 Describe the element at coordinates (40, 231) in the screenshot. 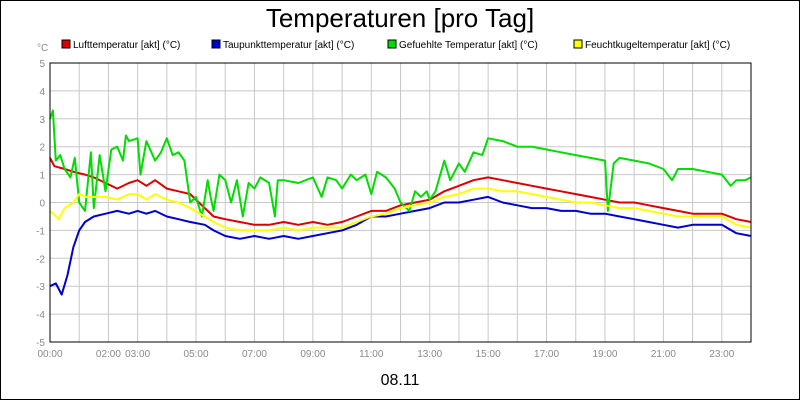

I see `y-tick-label: -1` at that location.